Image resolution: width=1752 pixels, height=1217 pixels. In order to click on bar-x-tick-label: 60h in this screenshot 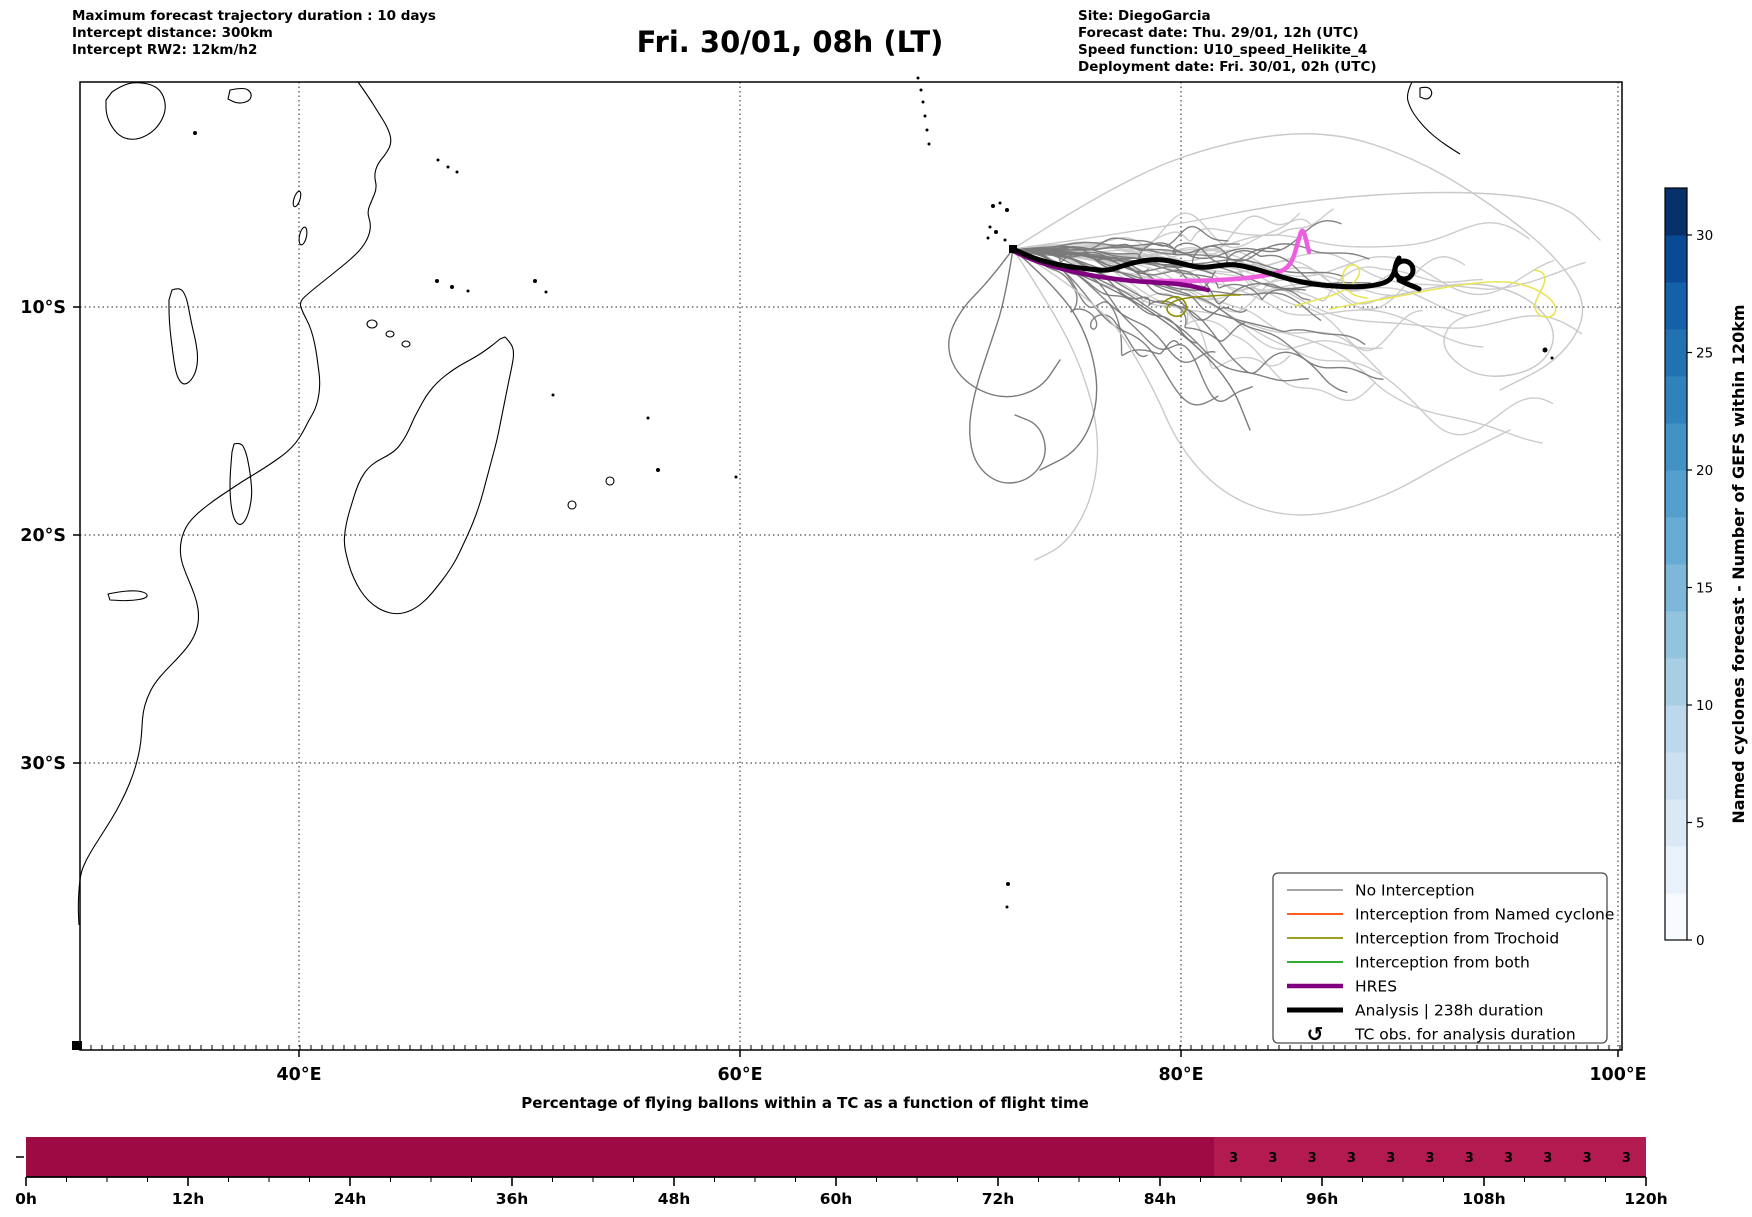, I will do `click(836, 1199)`.